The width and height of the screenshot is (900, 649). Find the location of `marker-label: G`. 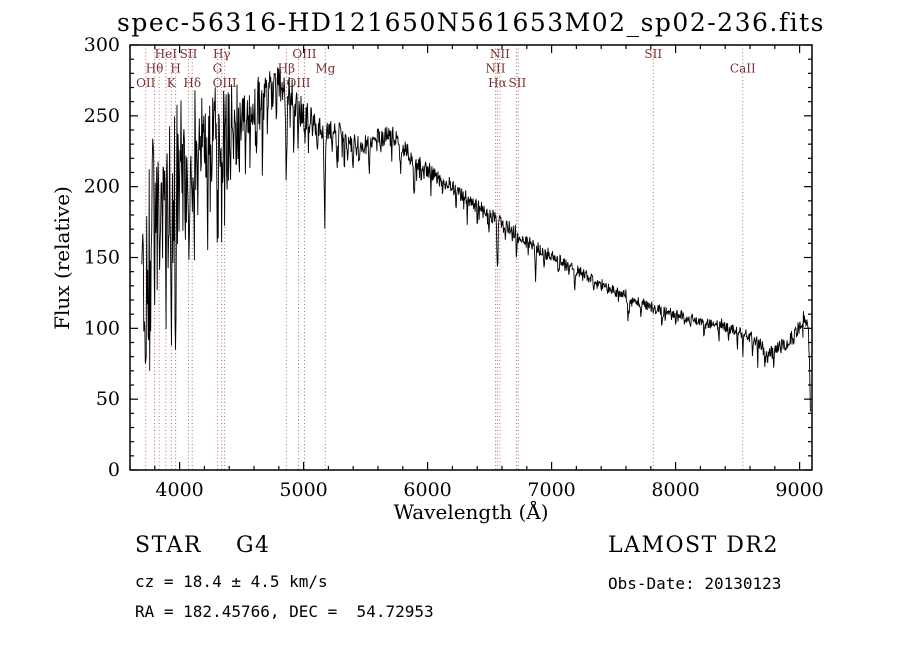

marker-label: G is located at coordinates (218, 69).